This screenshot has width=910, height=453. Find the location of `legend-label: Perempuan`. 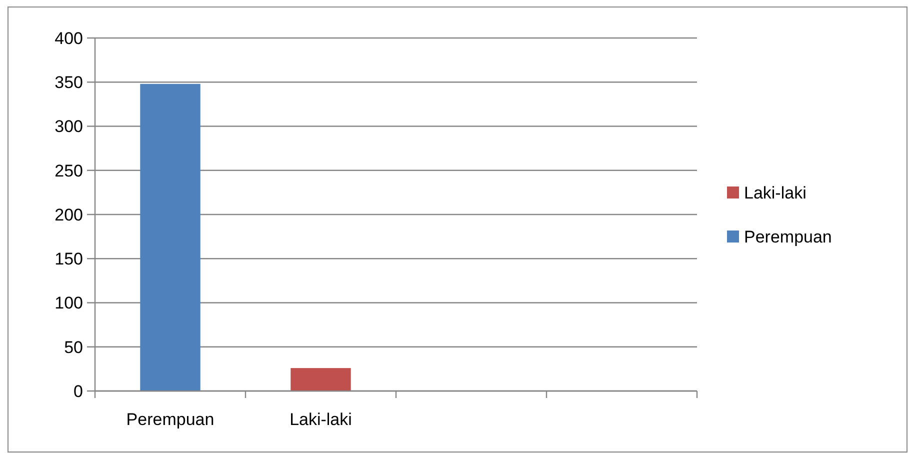

legend-label: Perempuan is located at coordinates (788, 236).